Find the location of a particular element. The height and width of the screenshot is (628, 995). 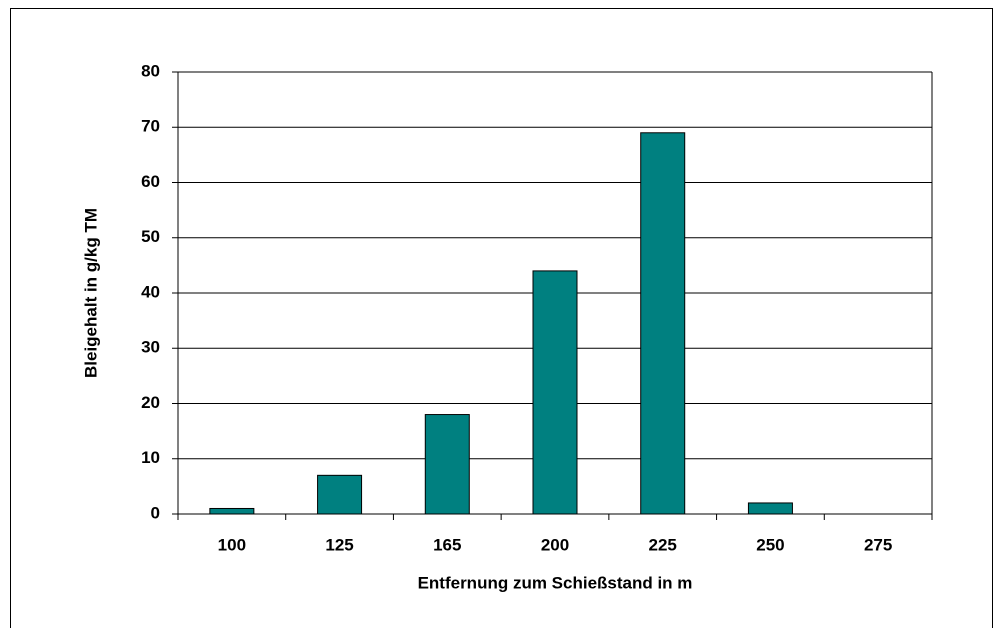

y-tick-label: 0 is located at coordinates (155, 512).